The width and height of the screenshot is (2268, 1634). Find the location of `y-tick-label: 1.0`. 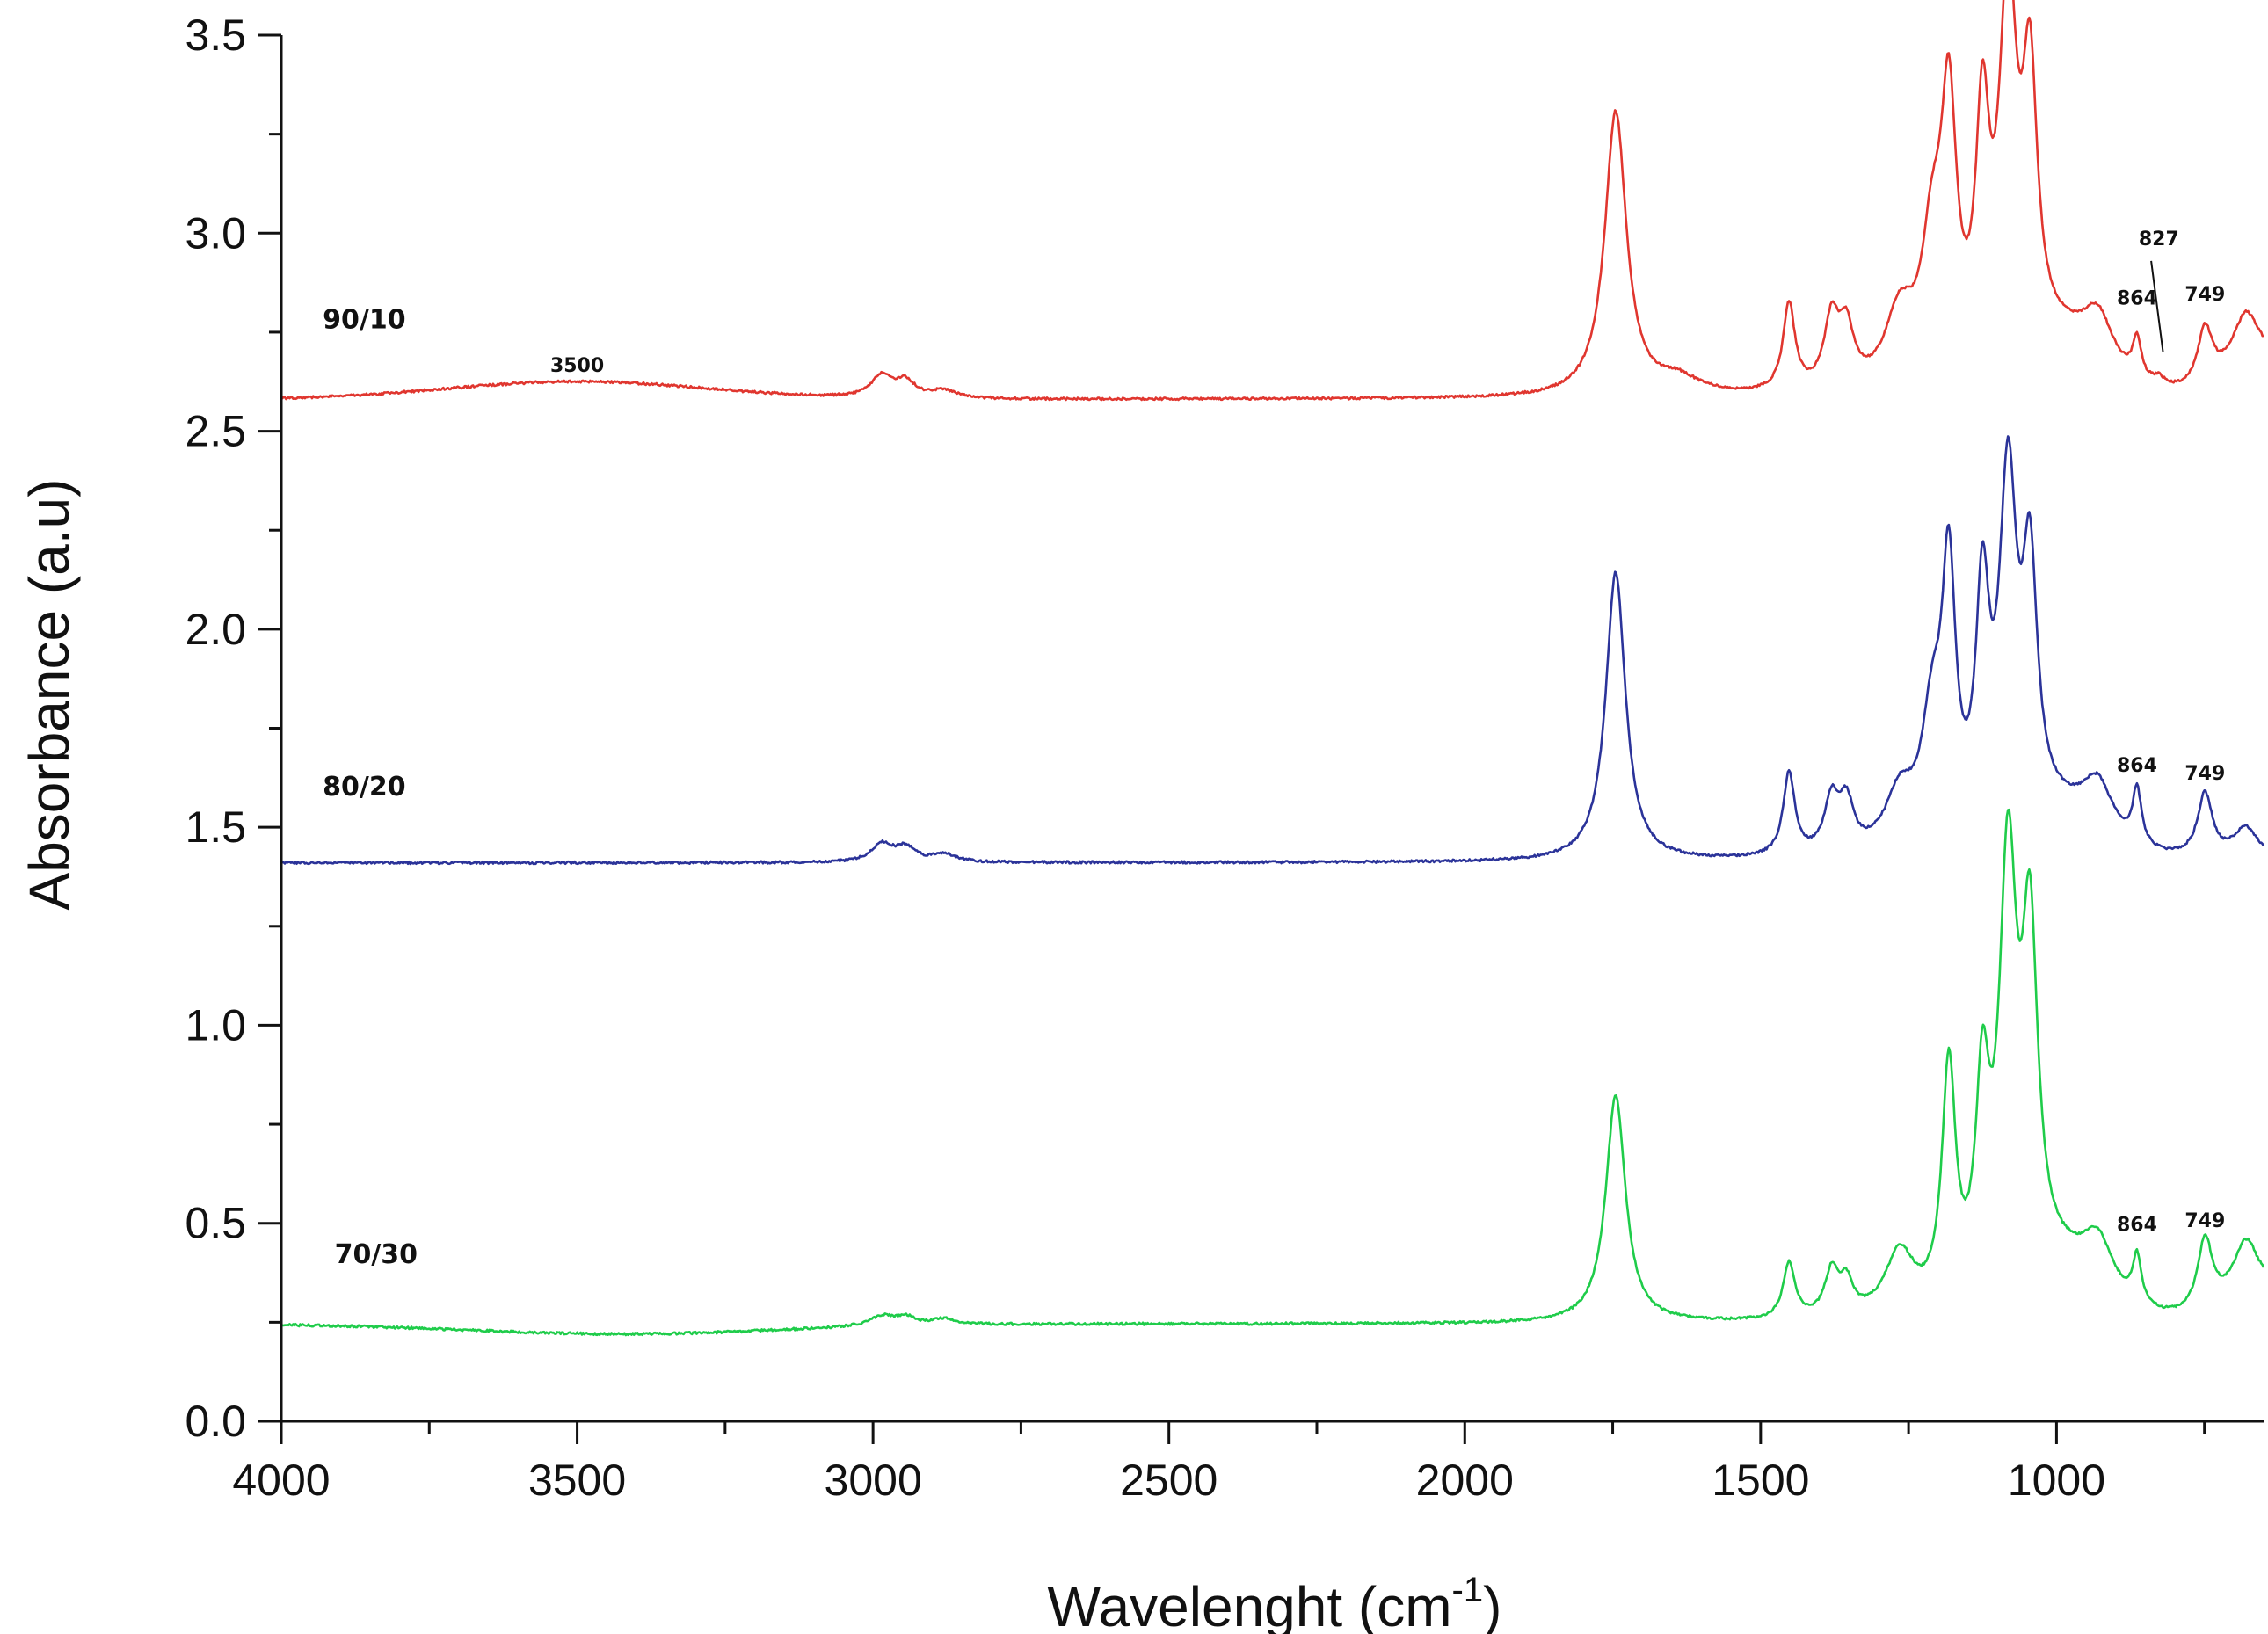

y-tick-label: 1.0 is located at coordinates (216, 1024).